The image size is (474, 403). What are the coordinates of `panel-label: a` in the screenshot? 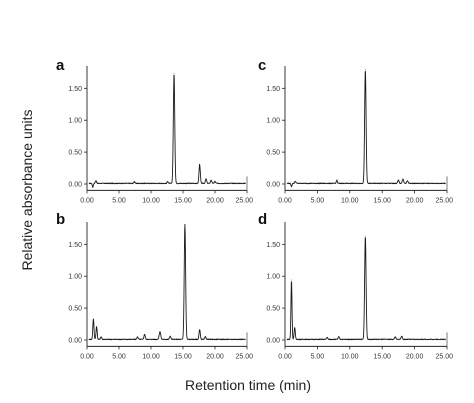 It's located at (60, 65).